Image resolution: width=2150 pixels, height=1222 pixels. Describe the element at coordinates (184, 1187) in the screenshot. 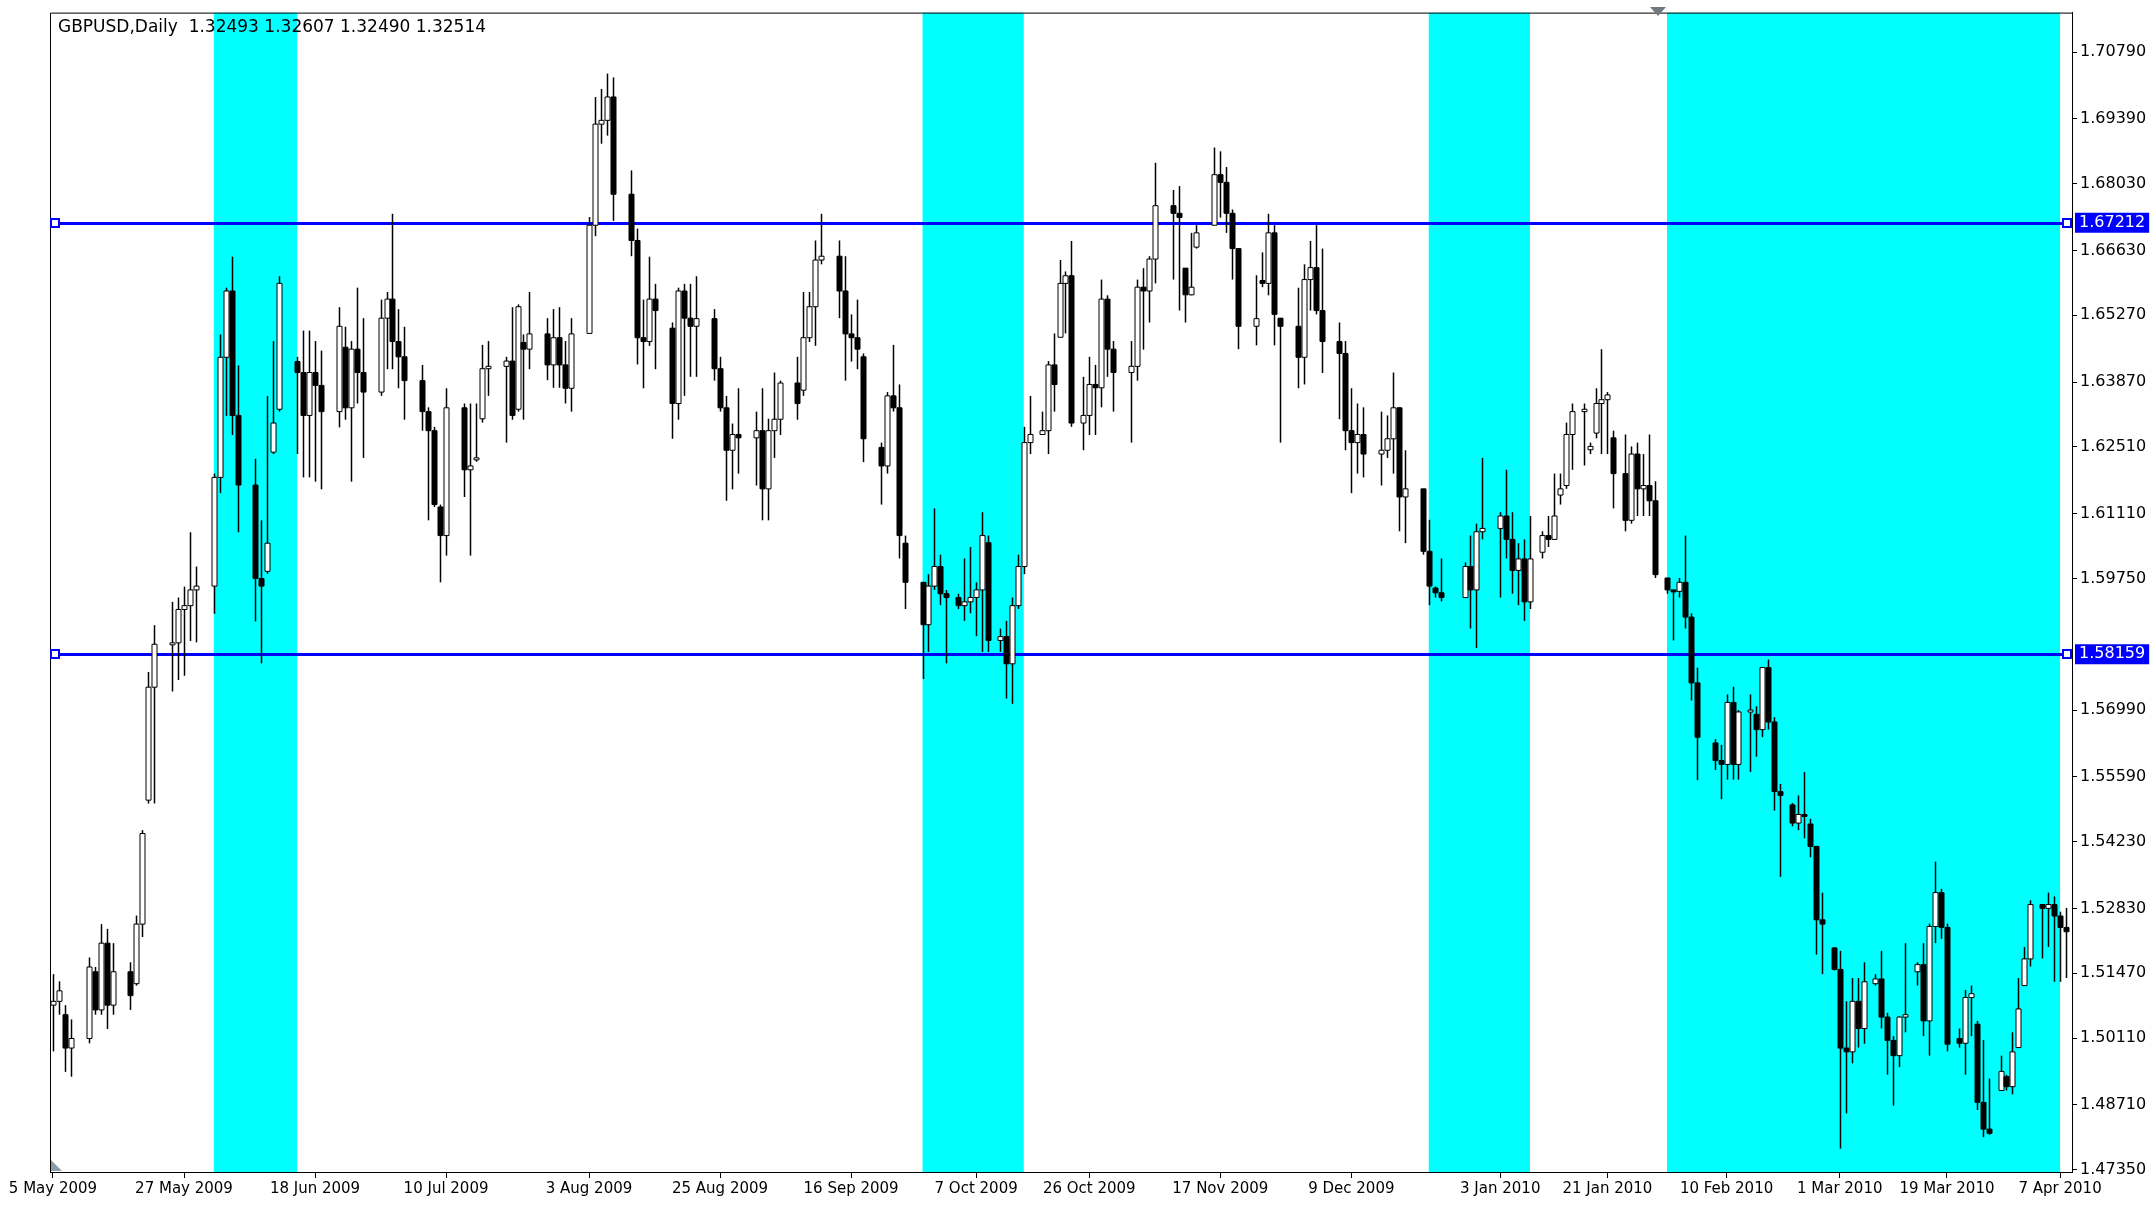

I see `x-tick-label: 27 May 2009` at that location.